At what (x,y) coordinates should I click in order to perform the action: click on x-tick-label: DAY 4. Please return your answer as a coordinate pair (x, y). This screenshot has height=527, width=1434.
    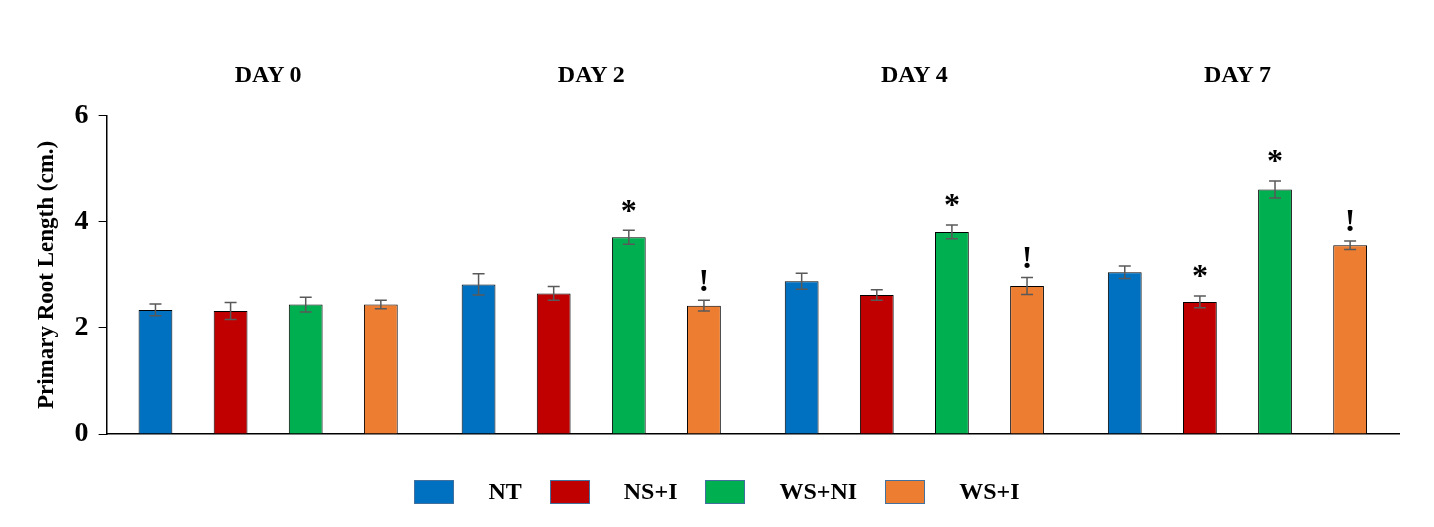
    Looking at the image, I should click on (914, 73).